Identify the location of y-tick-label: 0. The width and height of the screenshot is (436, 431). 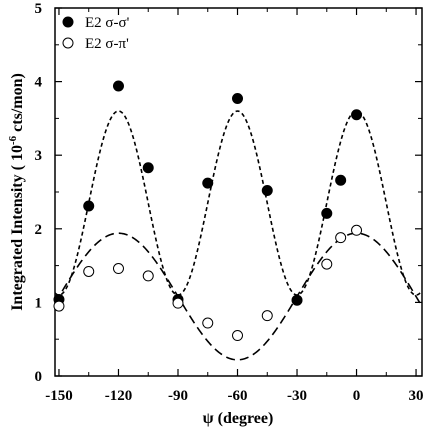
(39, 377).